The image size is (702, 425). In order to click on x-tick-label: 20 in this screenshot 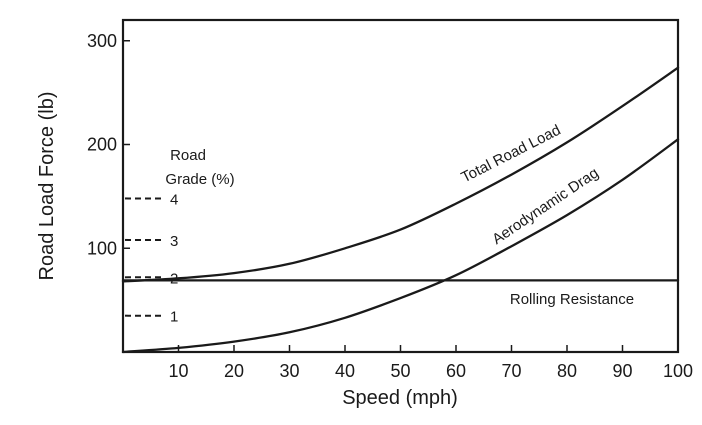, I will do `click(234, 371)`.